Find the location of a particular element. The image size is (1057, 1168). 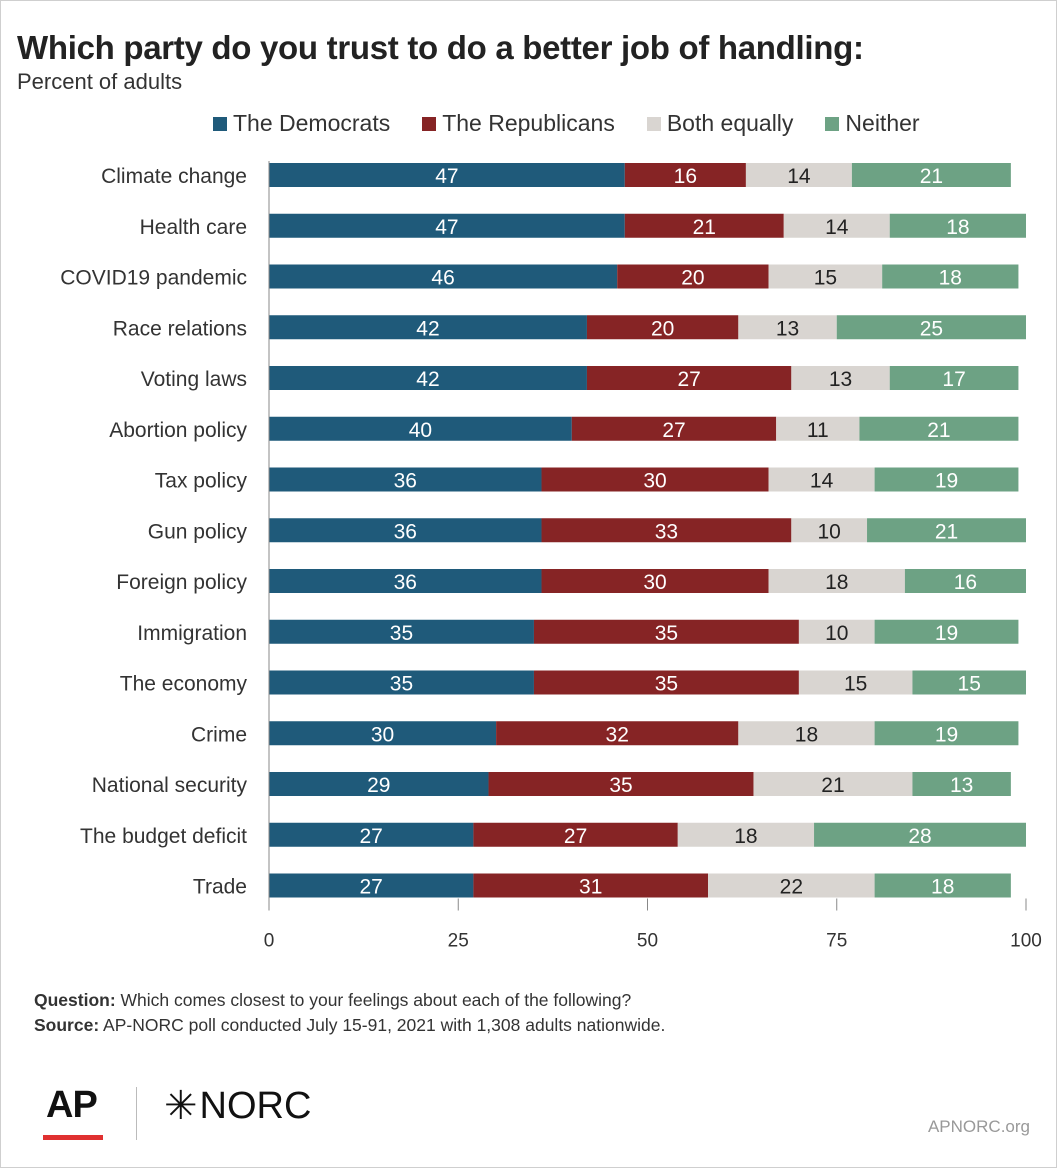

data-label-the-democrats-tax-policy: 36 is located at coordinates (405, 481).